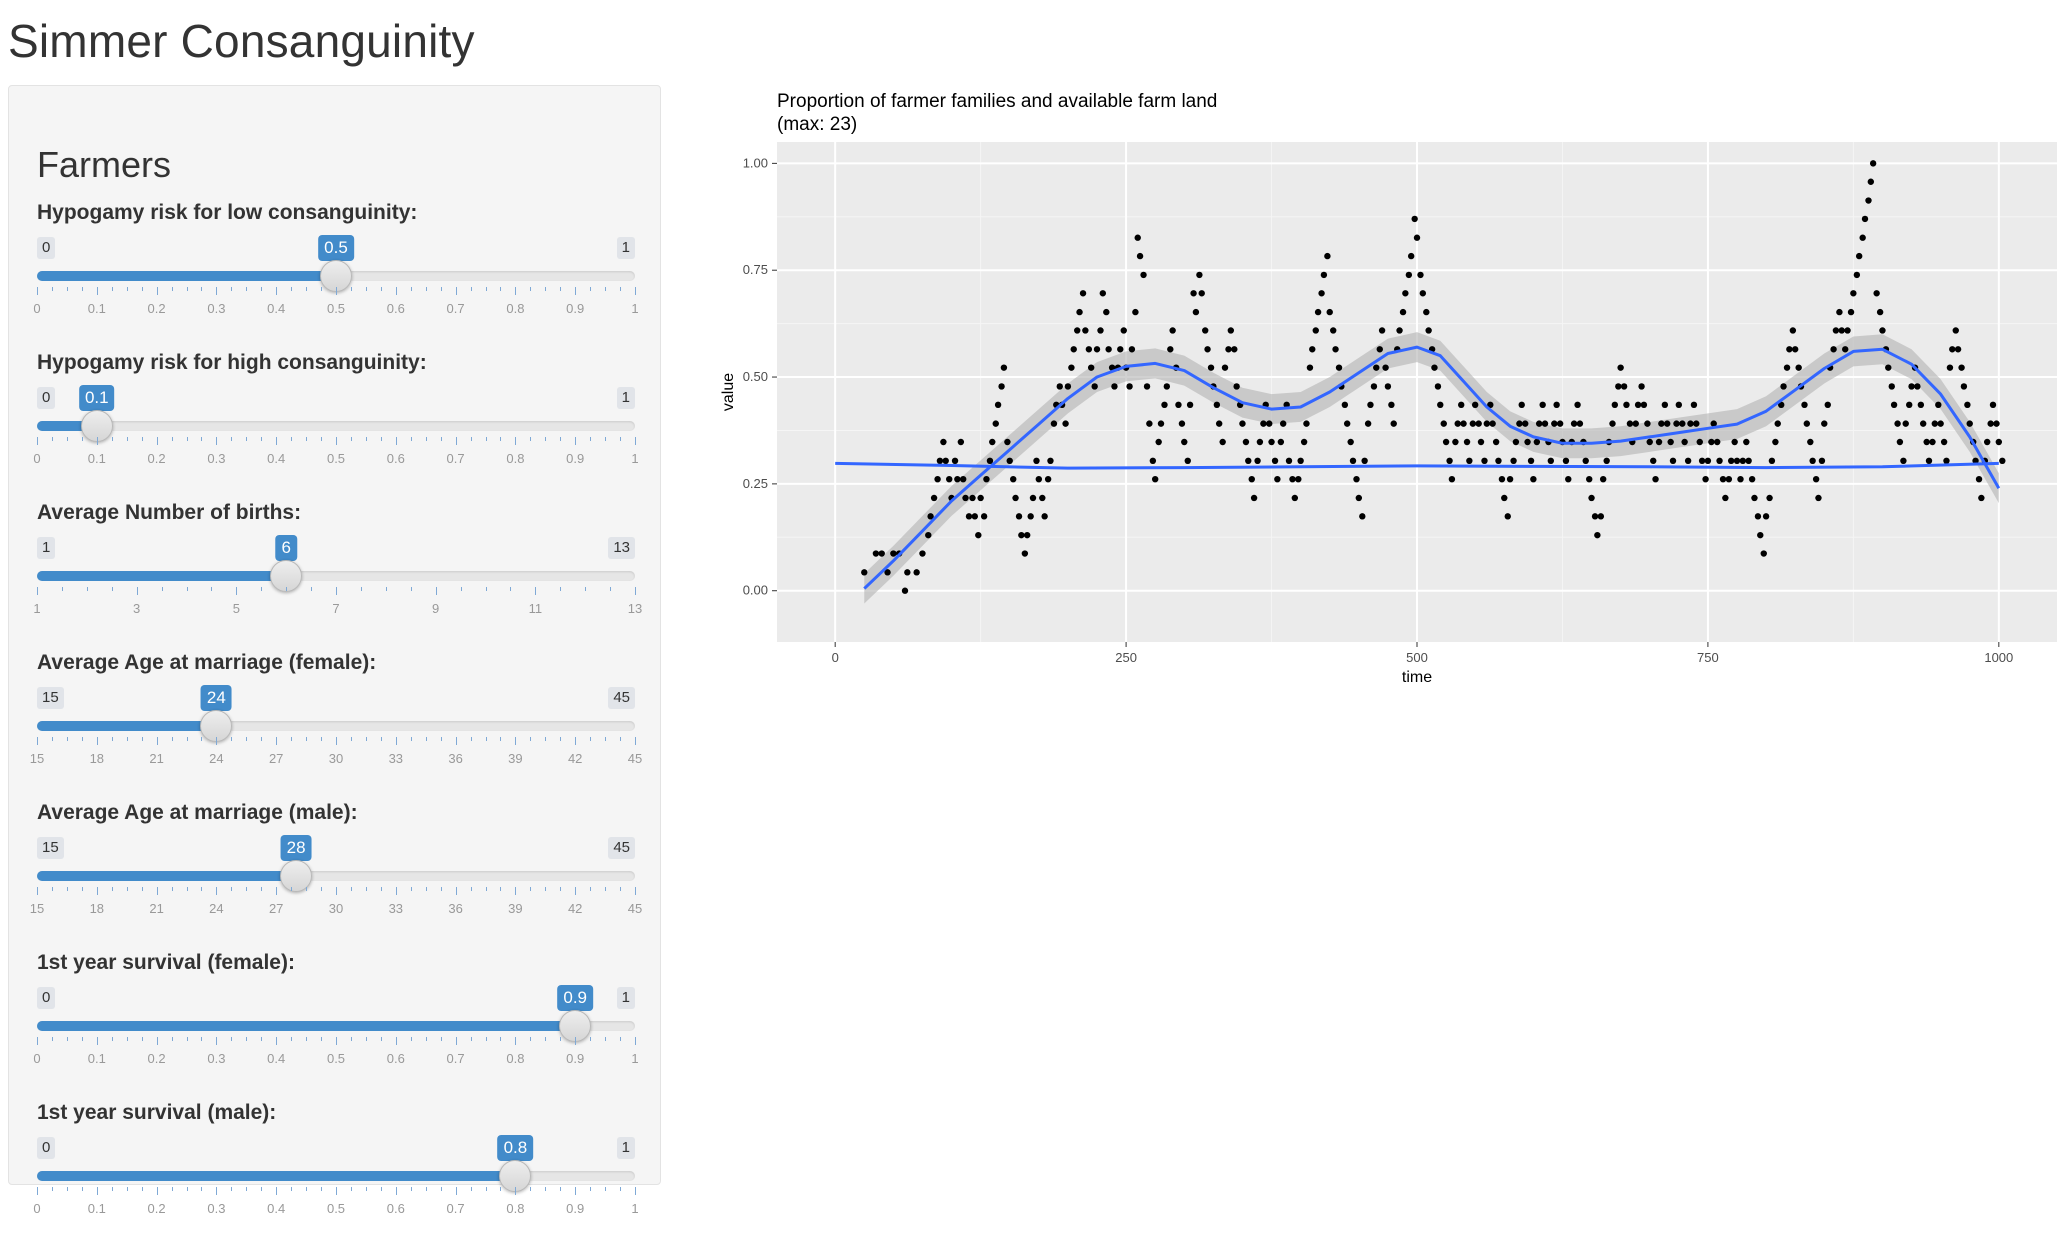 The width and height of the screenshot is (2059, 1241). I want to click on slider-grid-label: 0.3, so click(216, 1058).